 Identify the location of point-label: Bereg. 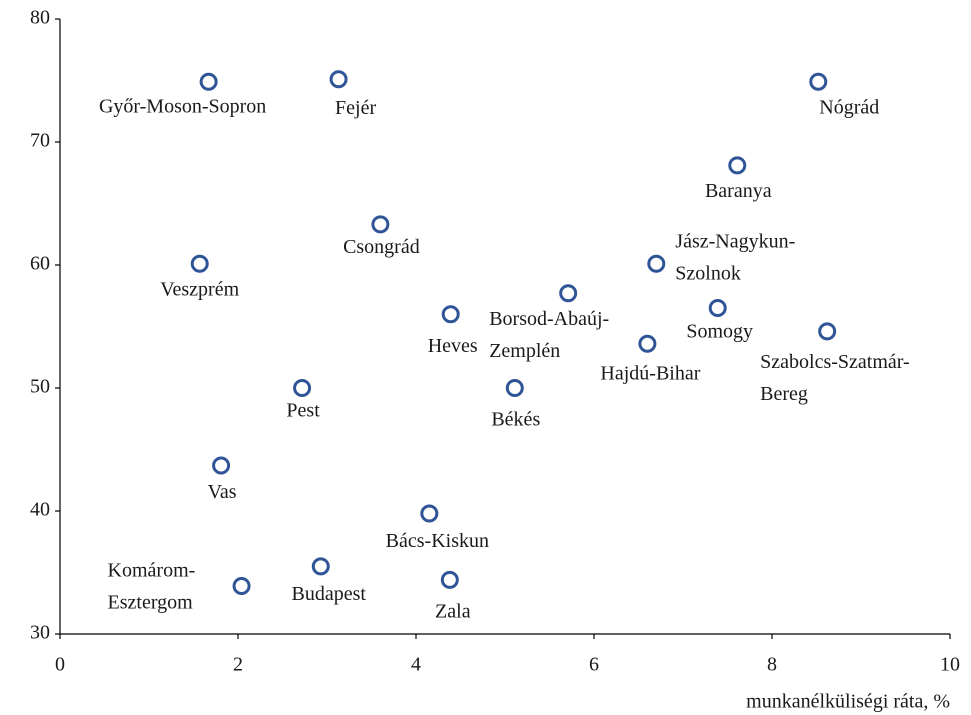
(784, 394).